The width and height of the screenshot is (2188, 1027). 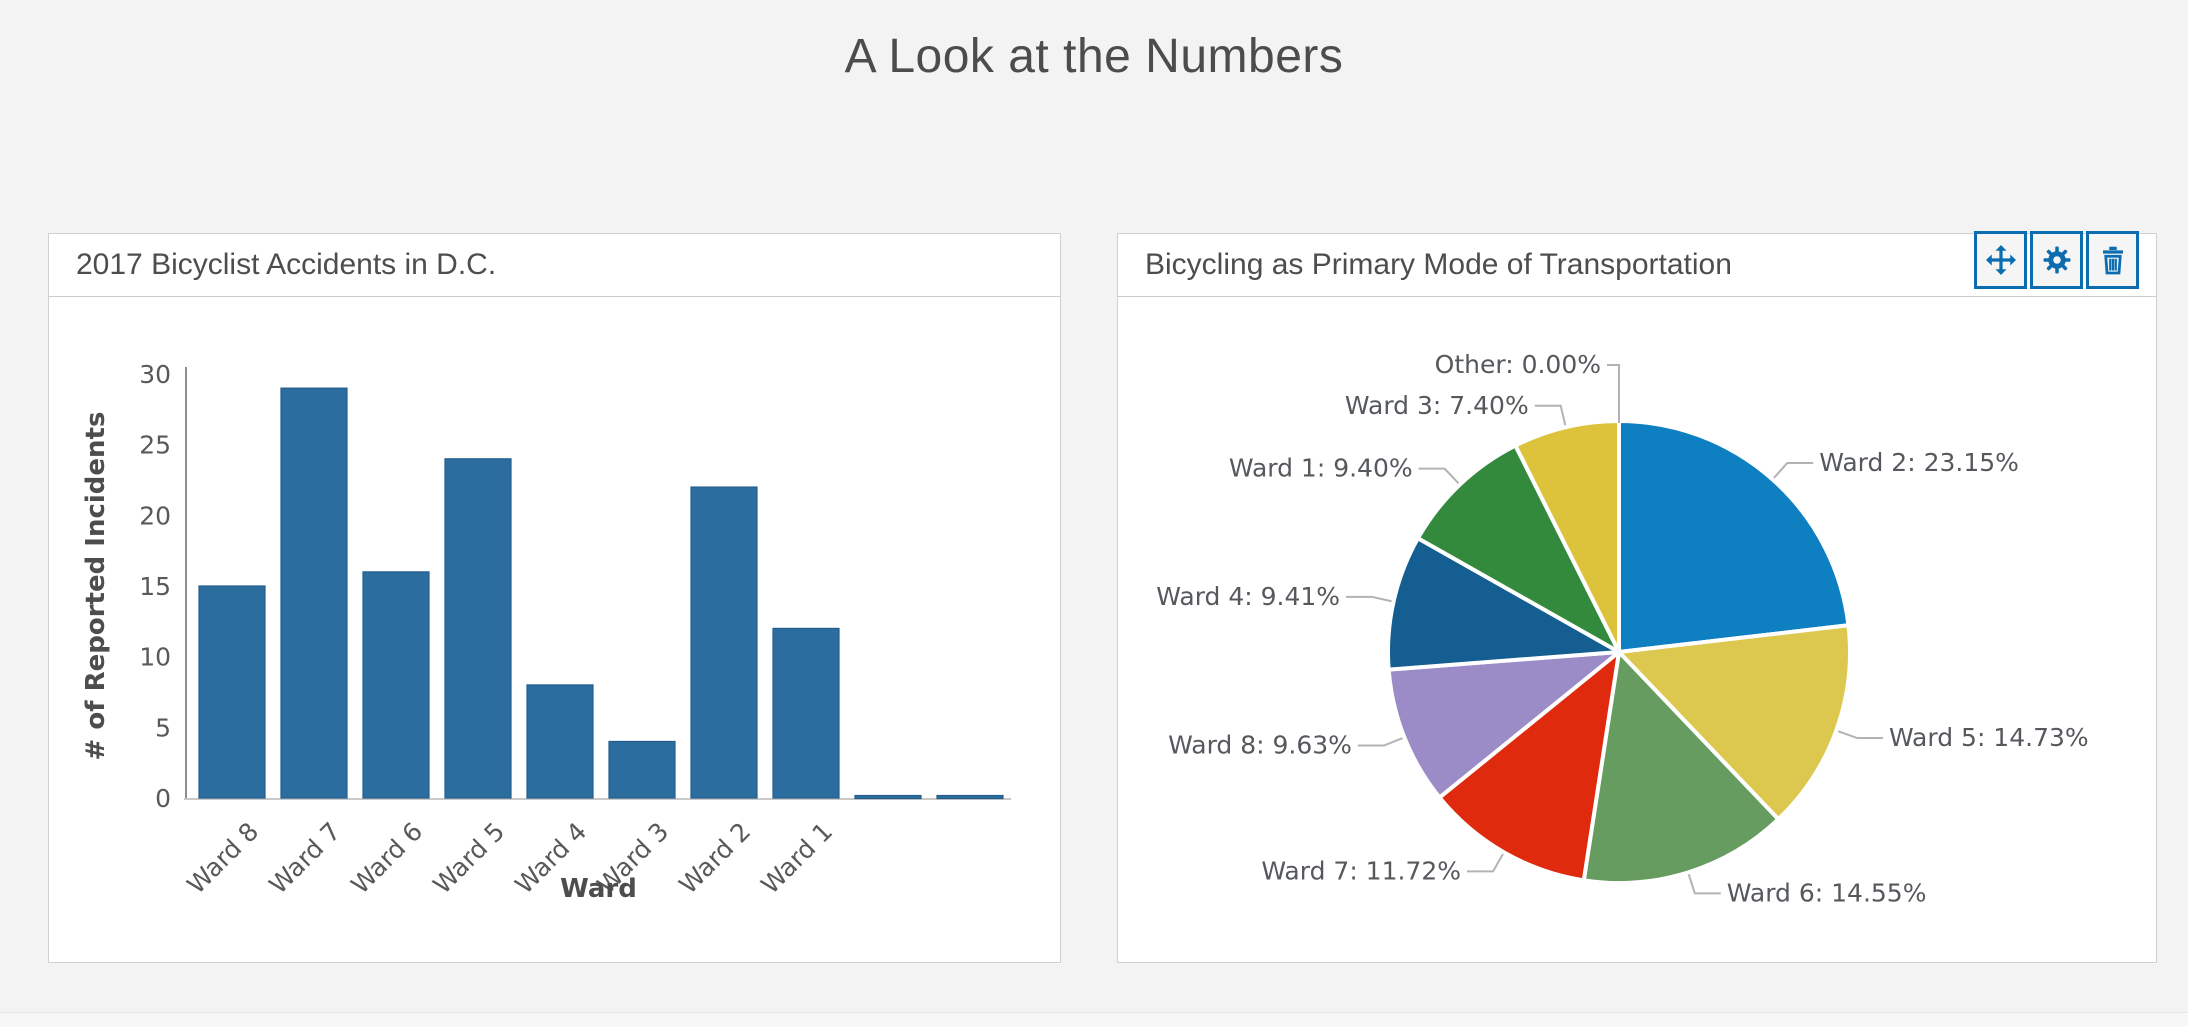 I want to click on bar-widget-header: 2017 Bicyclist Accidents in D.C., so click(x=554, y=265).